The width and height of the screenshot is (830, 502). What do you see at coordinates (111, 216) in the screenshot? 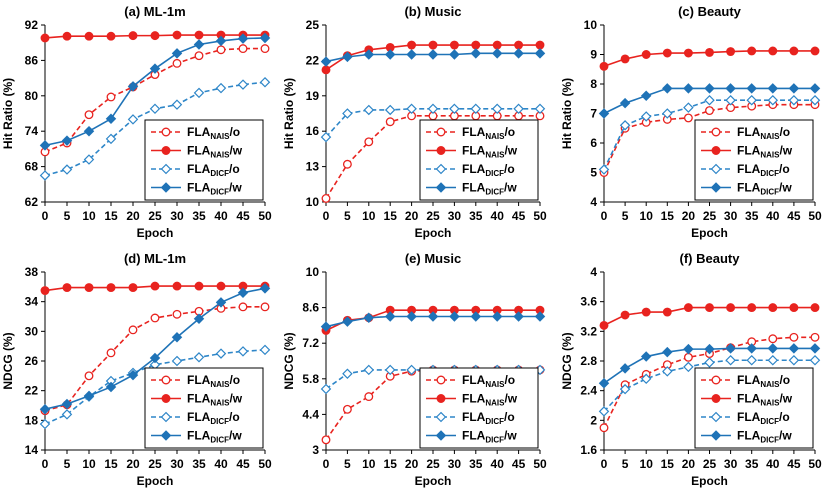
I see `x-tick-label: 15` at bounding box center [111, 216].